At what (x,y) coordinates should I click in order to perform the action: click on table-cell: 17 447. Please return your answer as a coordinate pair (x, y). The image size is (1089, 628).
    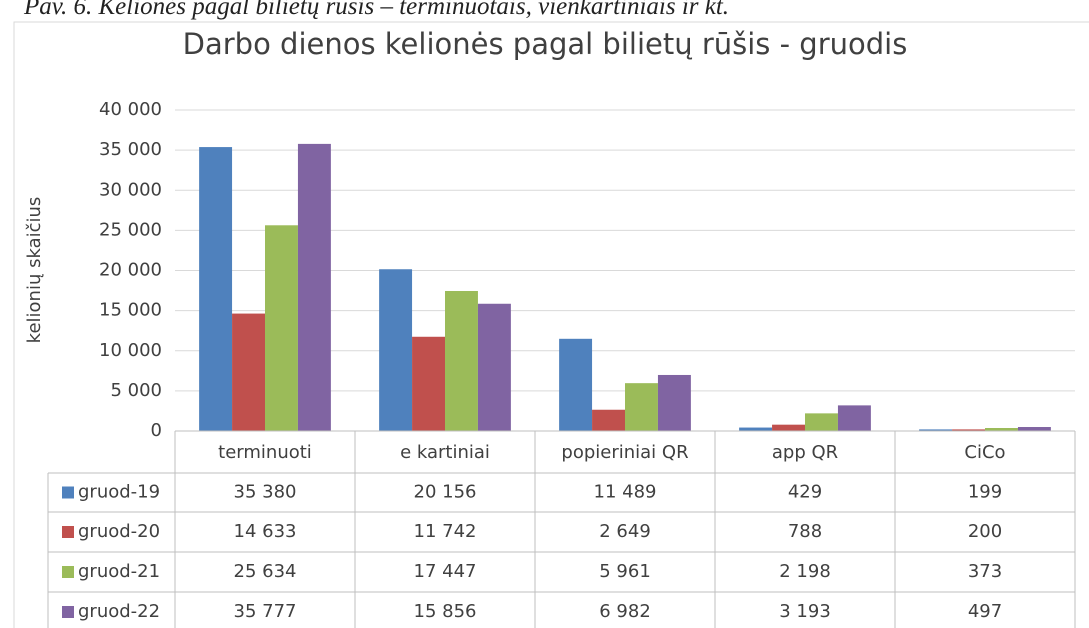
    Looking at the image, I should click on (445, 571).